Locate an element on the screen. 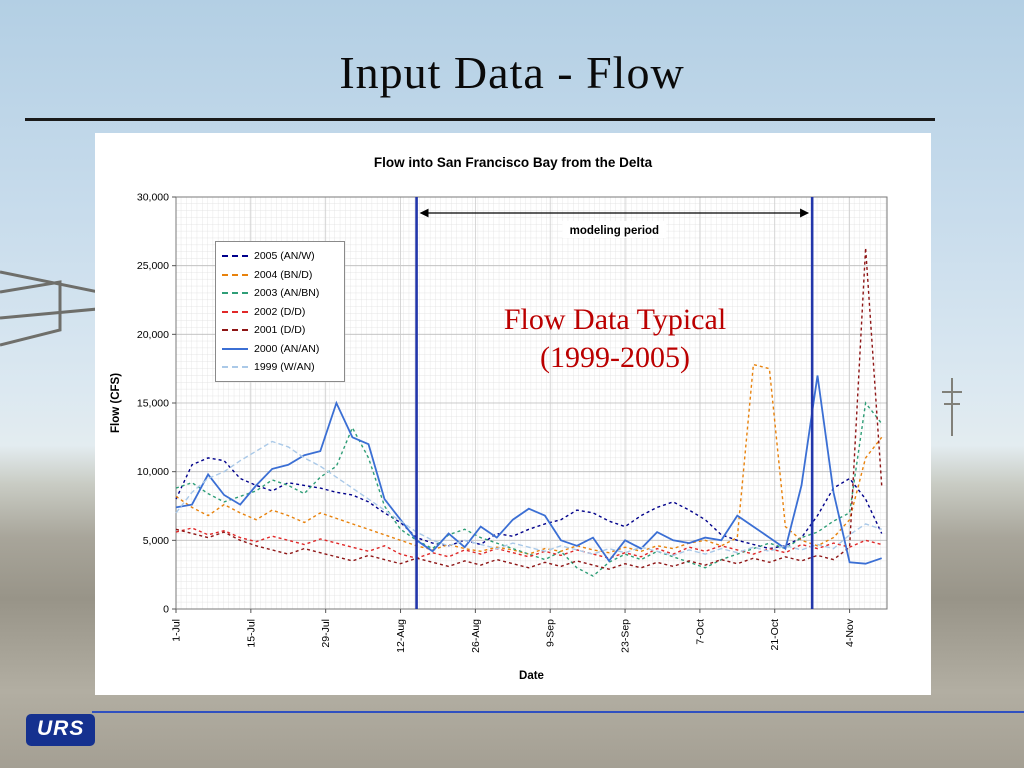  legend-item: 2001 (D/D) is located at coordinates (280, 330).